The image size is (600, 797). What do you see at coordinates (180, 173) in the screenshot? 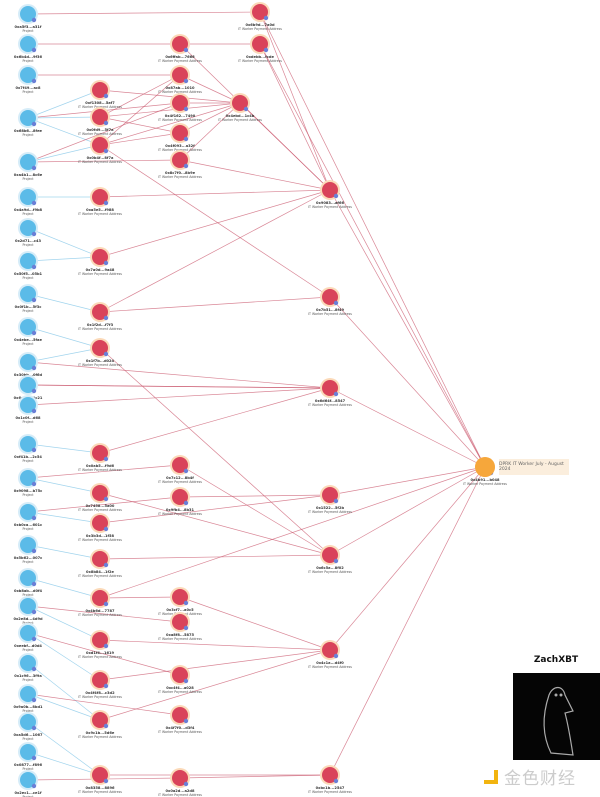
I see `node-label: 0x8c7f0...8b9e` at bounding box center [180, 173].